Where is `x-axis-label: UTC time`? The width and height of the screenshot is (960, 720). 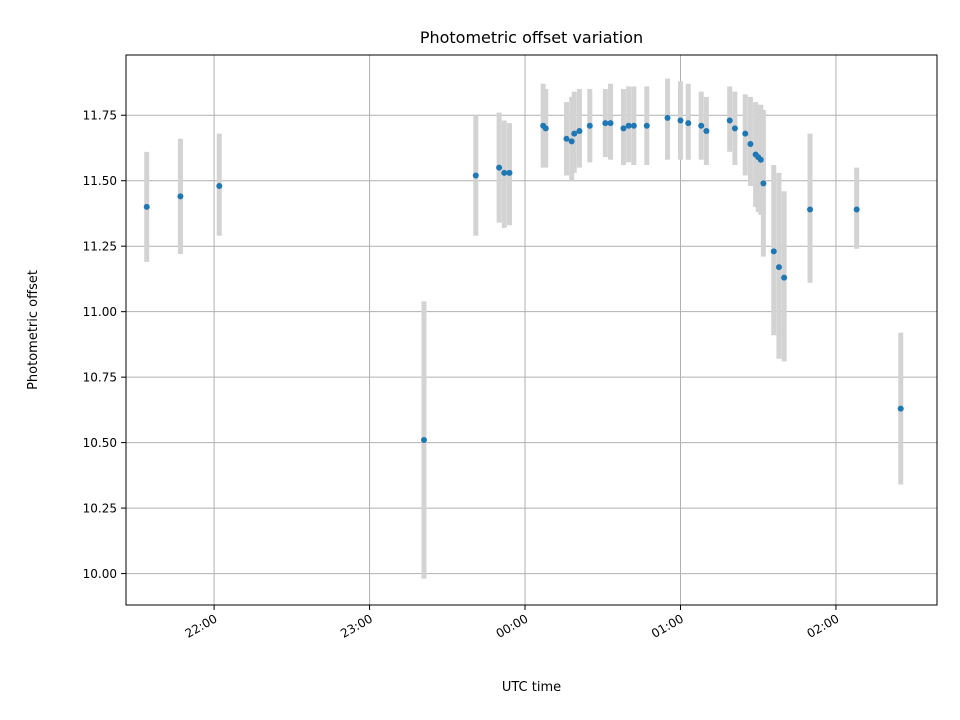 x-axis-label: UTC time is located at coordinates (531, 687).